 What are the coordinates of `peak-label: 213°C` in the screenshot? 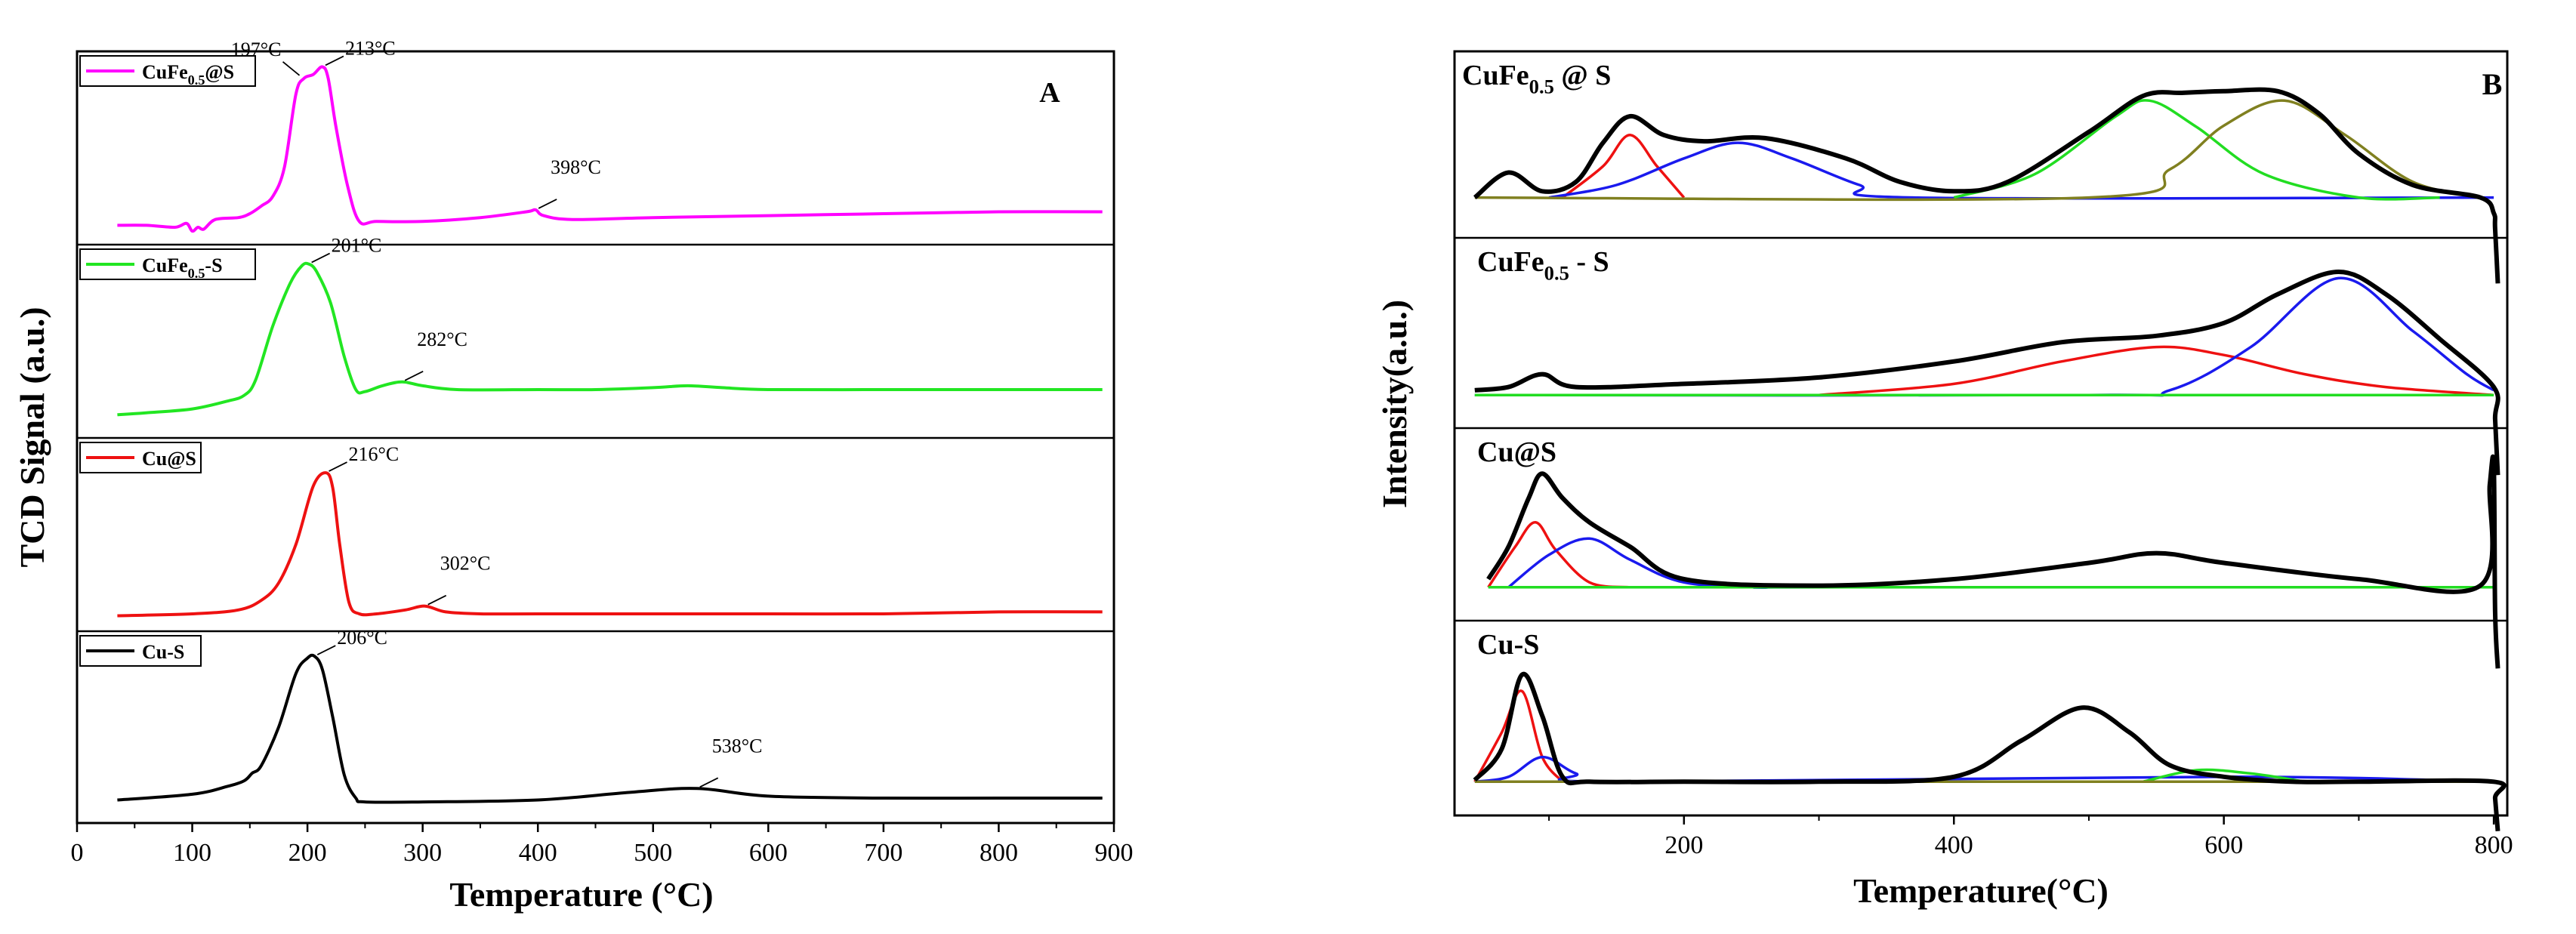 It's located at (370, 48).